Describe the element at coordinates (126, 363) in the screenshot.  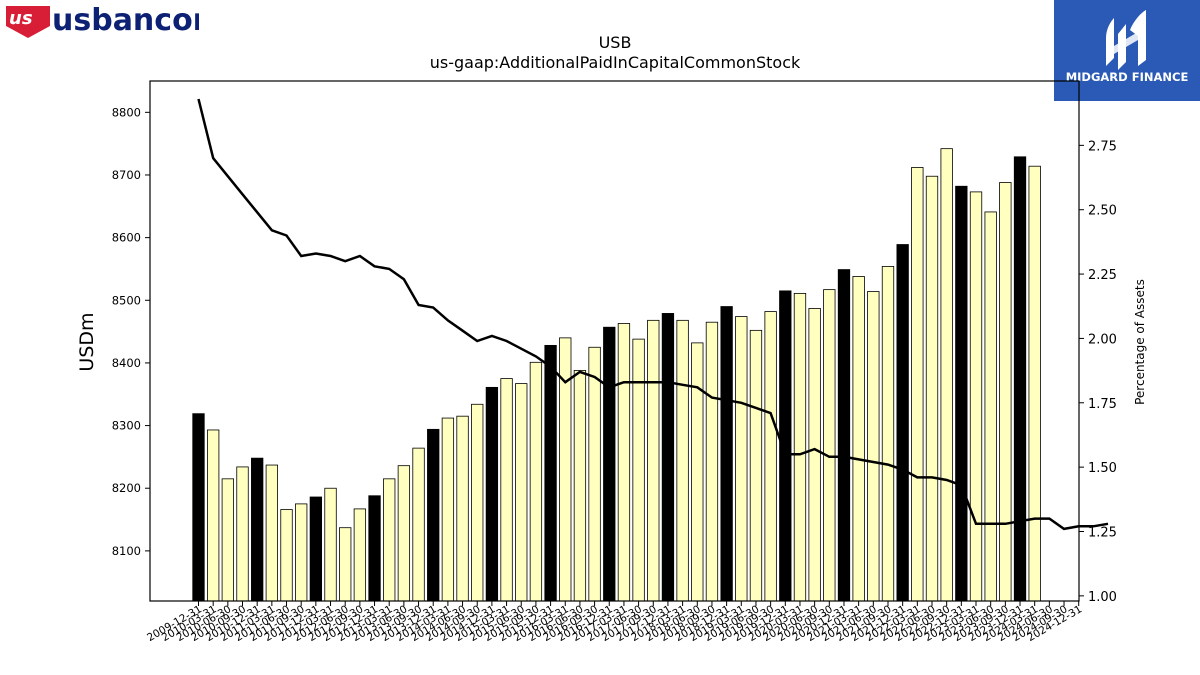
I see `y-tick-label: 8400` at that location.